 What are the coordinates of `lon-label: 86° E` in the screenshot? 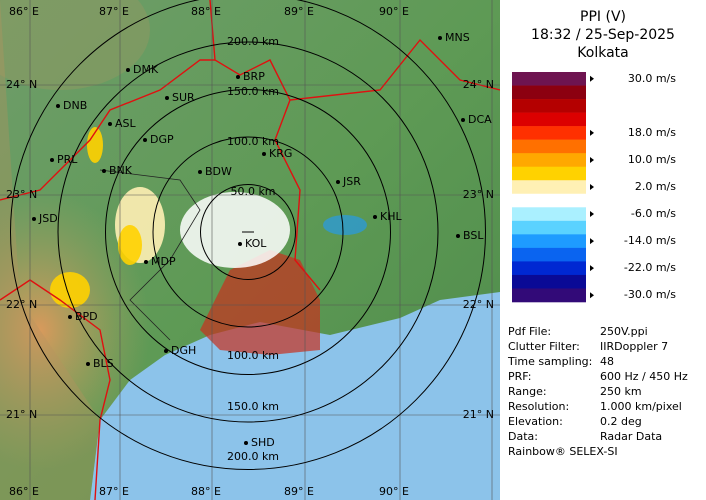 It's located at (24, 11).